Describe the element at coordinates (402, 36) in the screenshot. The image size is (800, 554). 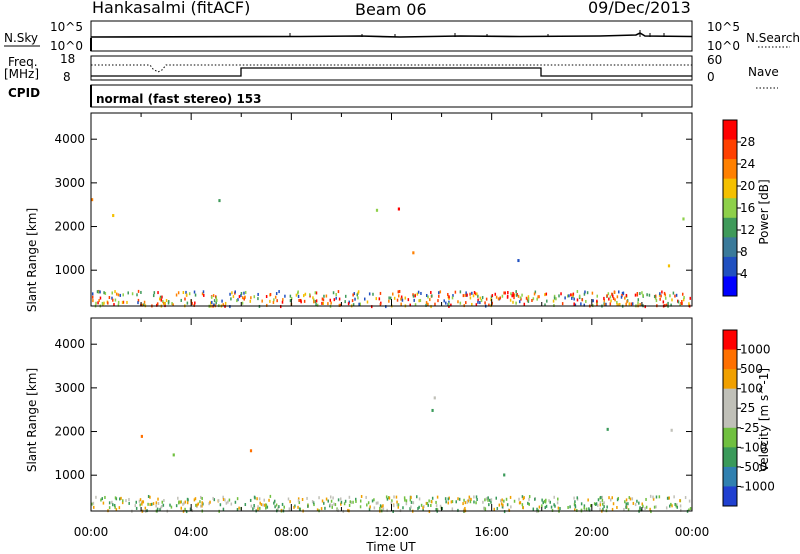
I see `nsky-panel: N.Sky 10^5 10^0 10^5 10^0 N.Search` at that location.